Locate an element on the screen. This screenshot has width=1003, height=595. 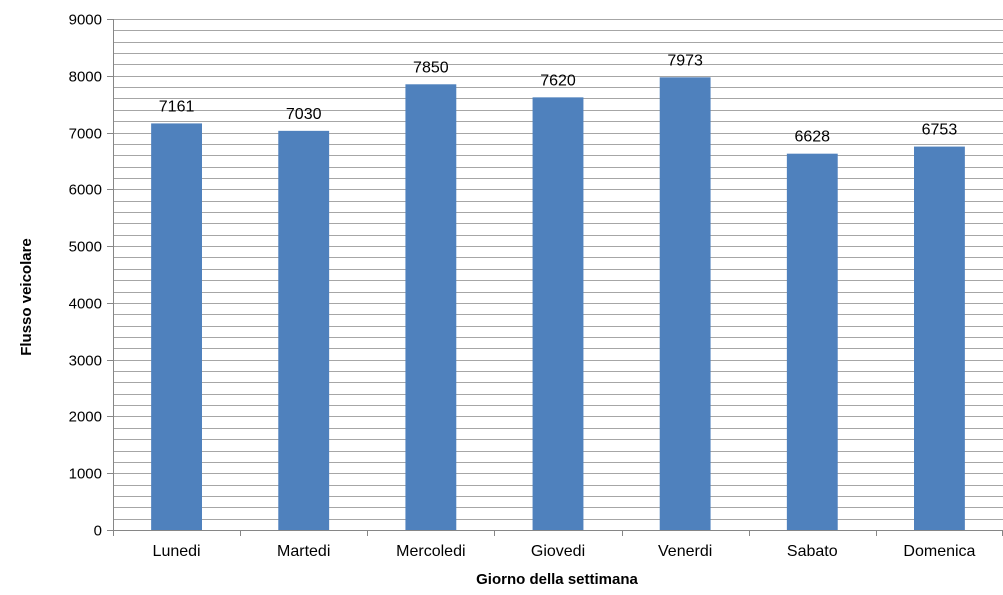
y-tick-label: 7000 is located at coordinates (85, 134).